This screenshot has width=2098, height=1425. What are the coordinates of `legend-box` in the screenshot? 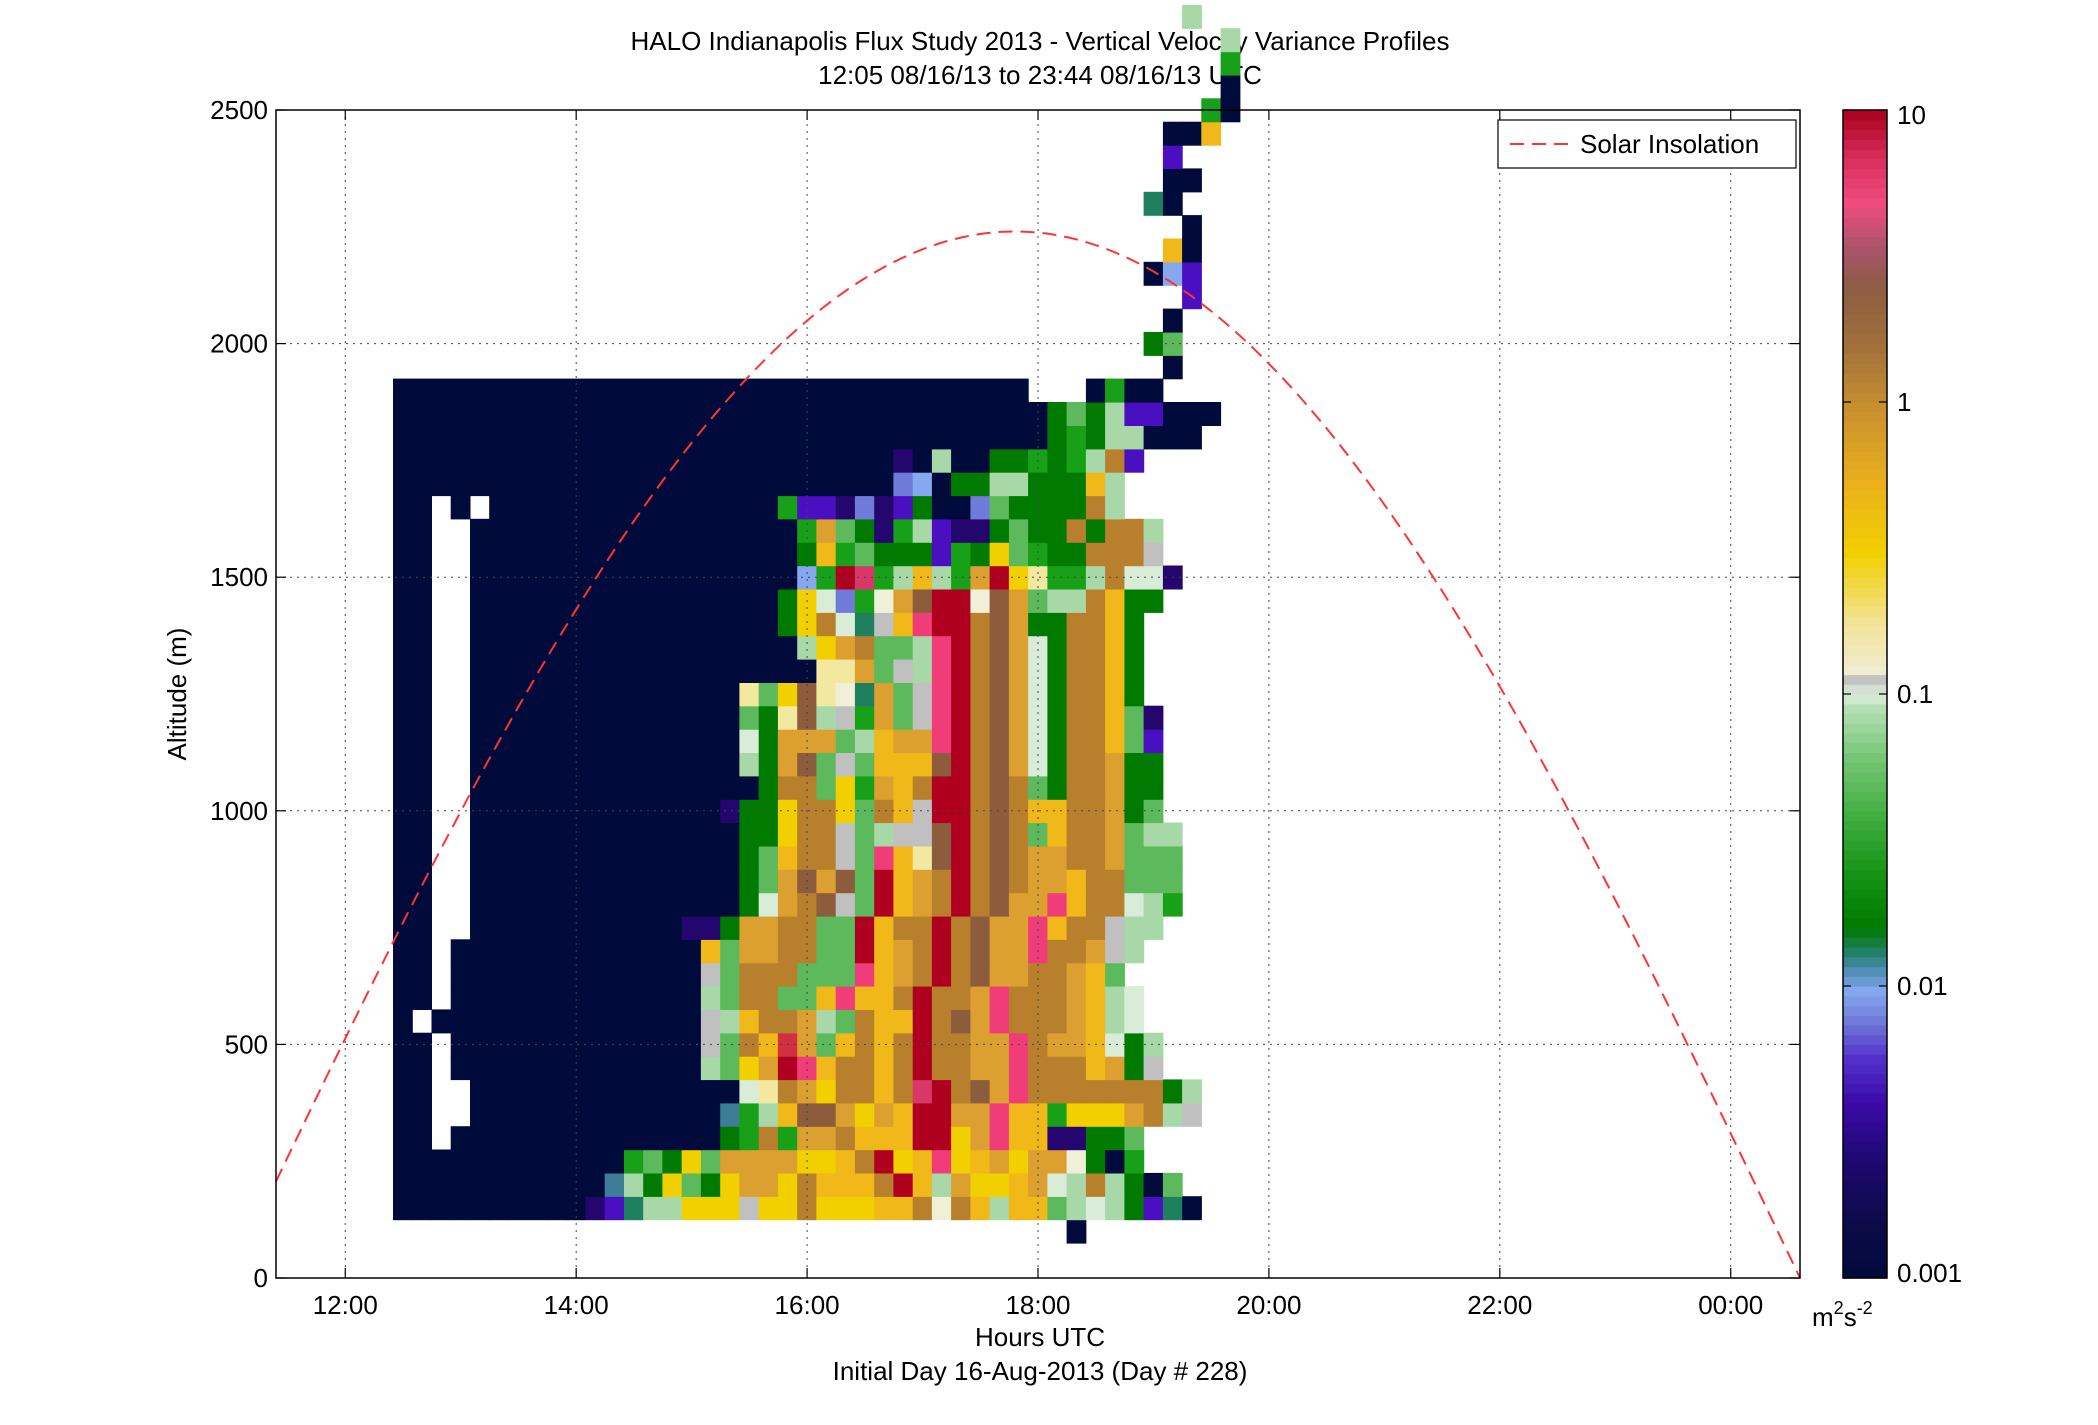 It's located at (1647, 144).